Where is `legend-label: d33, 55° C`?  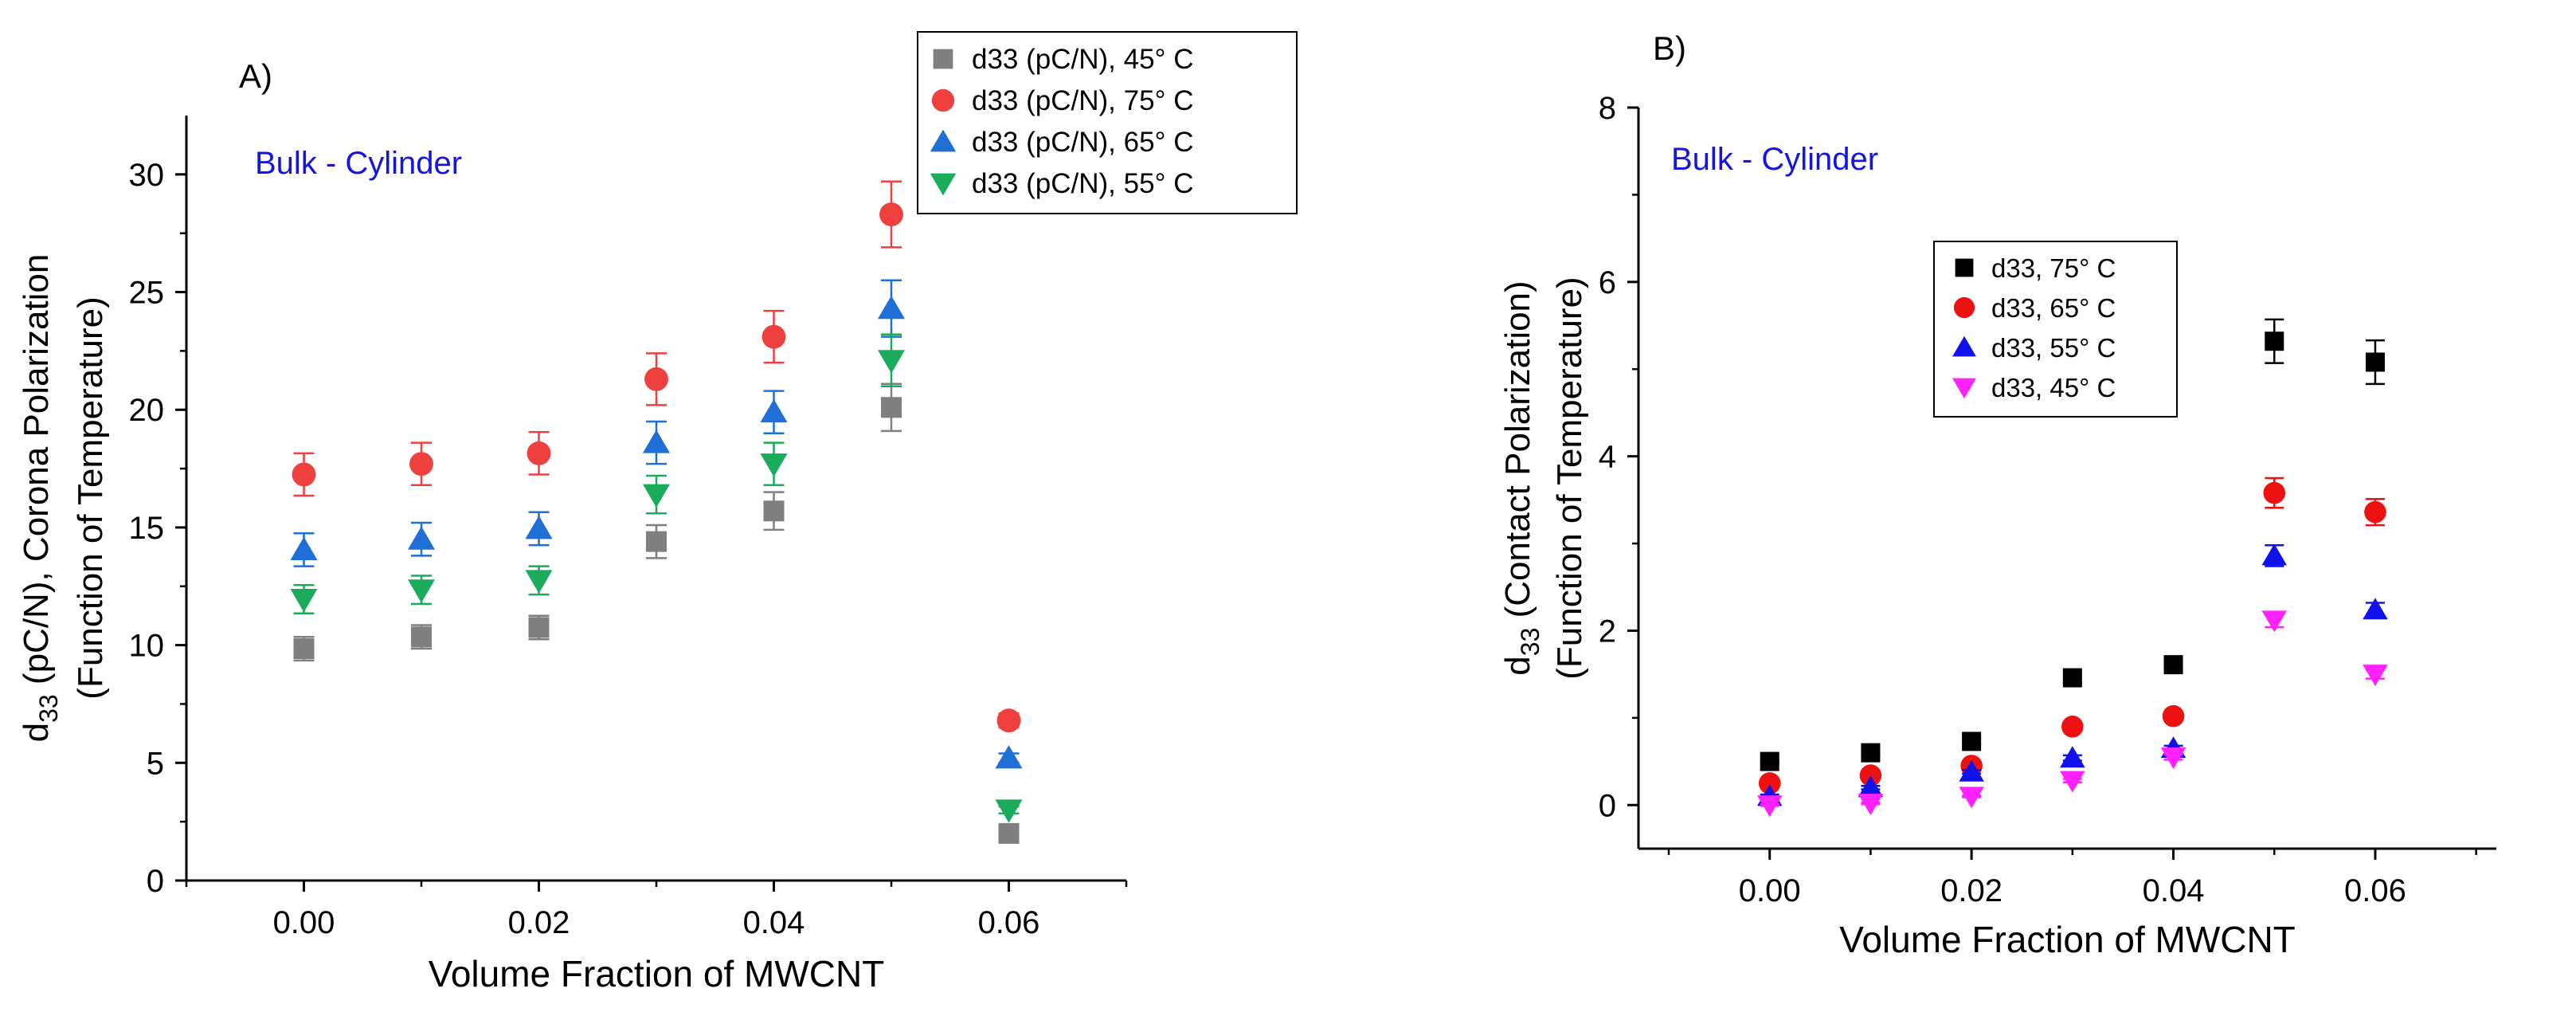
legend-label: d33, 55° C is located at coordinates (2053, 348).